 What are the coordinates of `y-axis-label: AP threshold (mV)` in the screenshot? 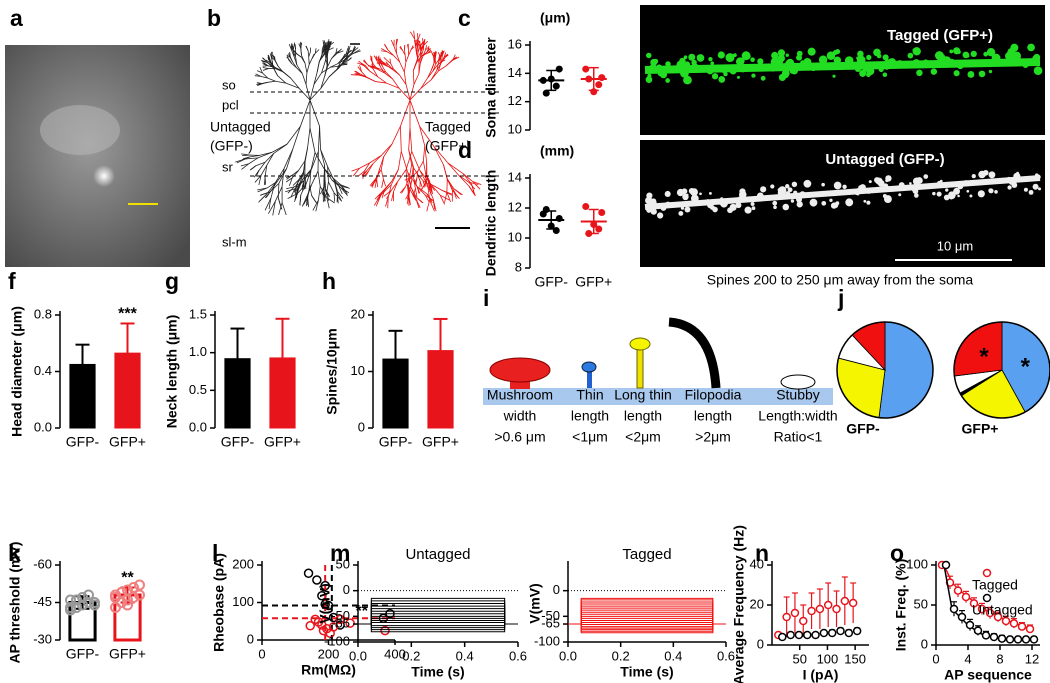 It's located at (15, 603).